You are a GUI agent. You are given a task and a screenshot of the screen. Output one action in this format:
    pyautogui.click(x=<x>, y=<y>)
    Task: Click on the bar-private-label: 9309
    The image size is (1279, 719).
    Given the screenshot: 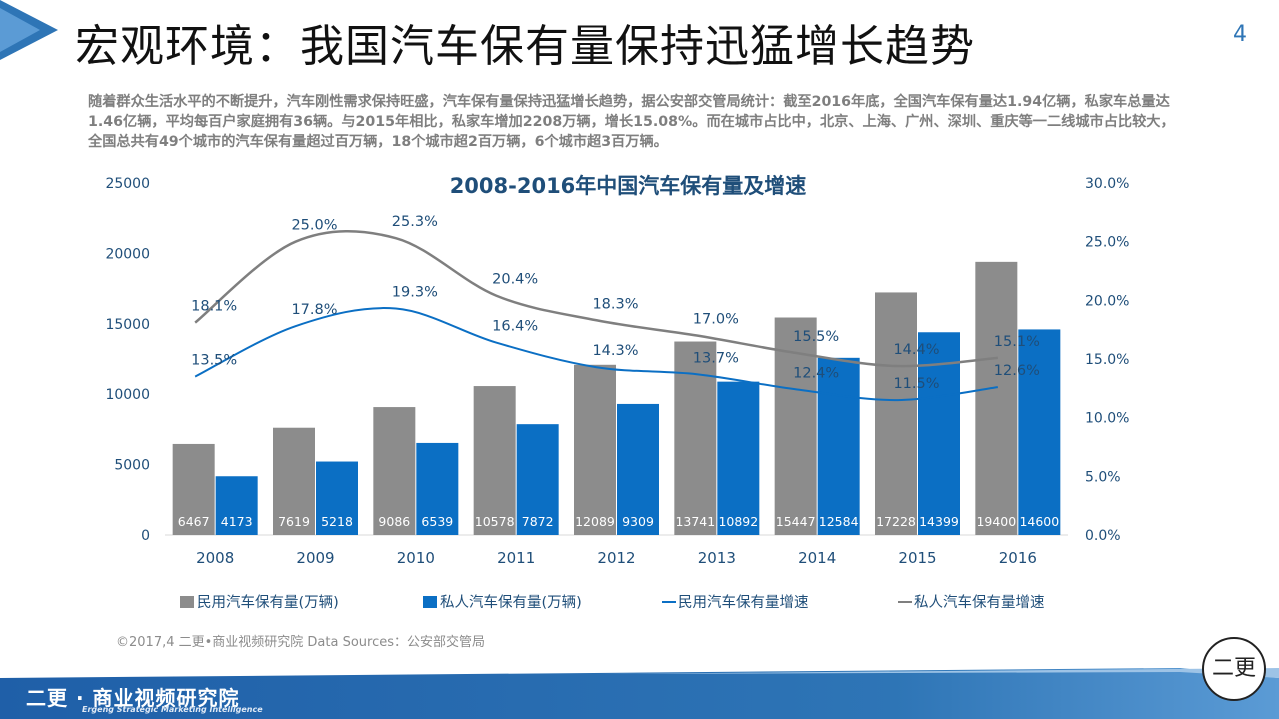 What is the action you would take?
    pyautogui.click(x=638, y=521)
    